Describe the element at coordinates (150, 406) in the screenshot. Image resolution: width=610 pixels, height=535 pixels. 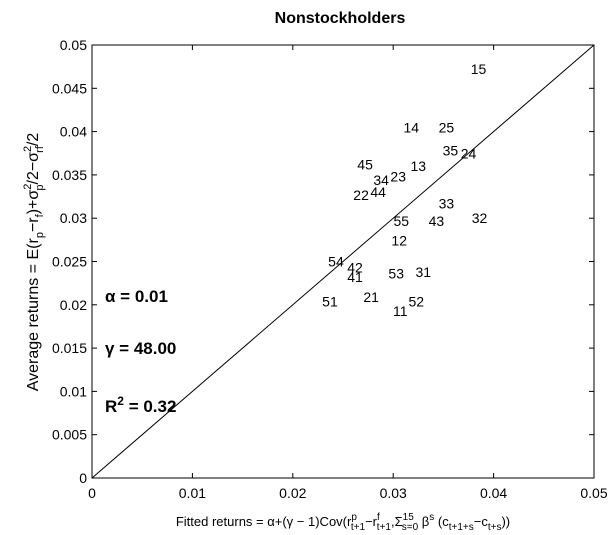
I see `r-squared-value: = 0.32` at that location.